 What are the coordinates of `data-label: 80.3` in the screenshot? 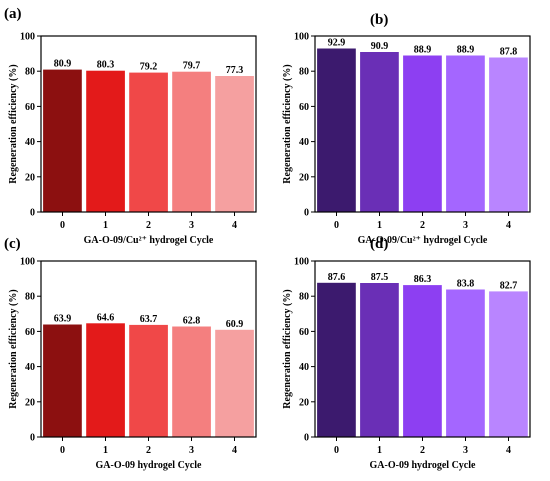 It's located at (106, 65).